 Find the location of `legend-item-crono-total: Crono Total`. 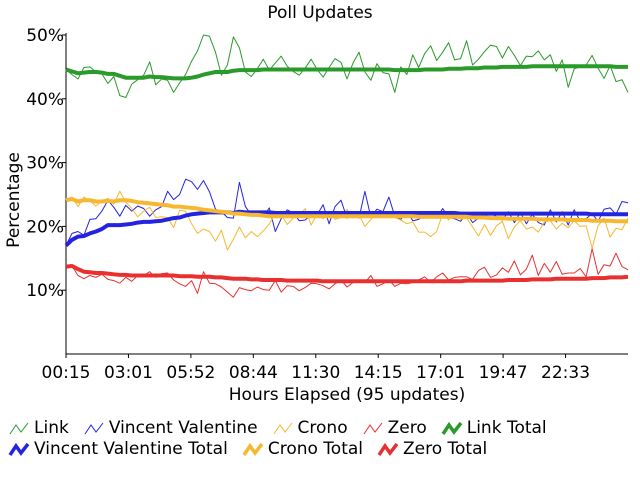

legend-item-crono-total: Crono Total is located at coordinates (302, 449).